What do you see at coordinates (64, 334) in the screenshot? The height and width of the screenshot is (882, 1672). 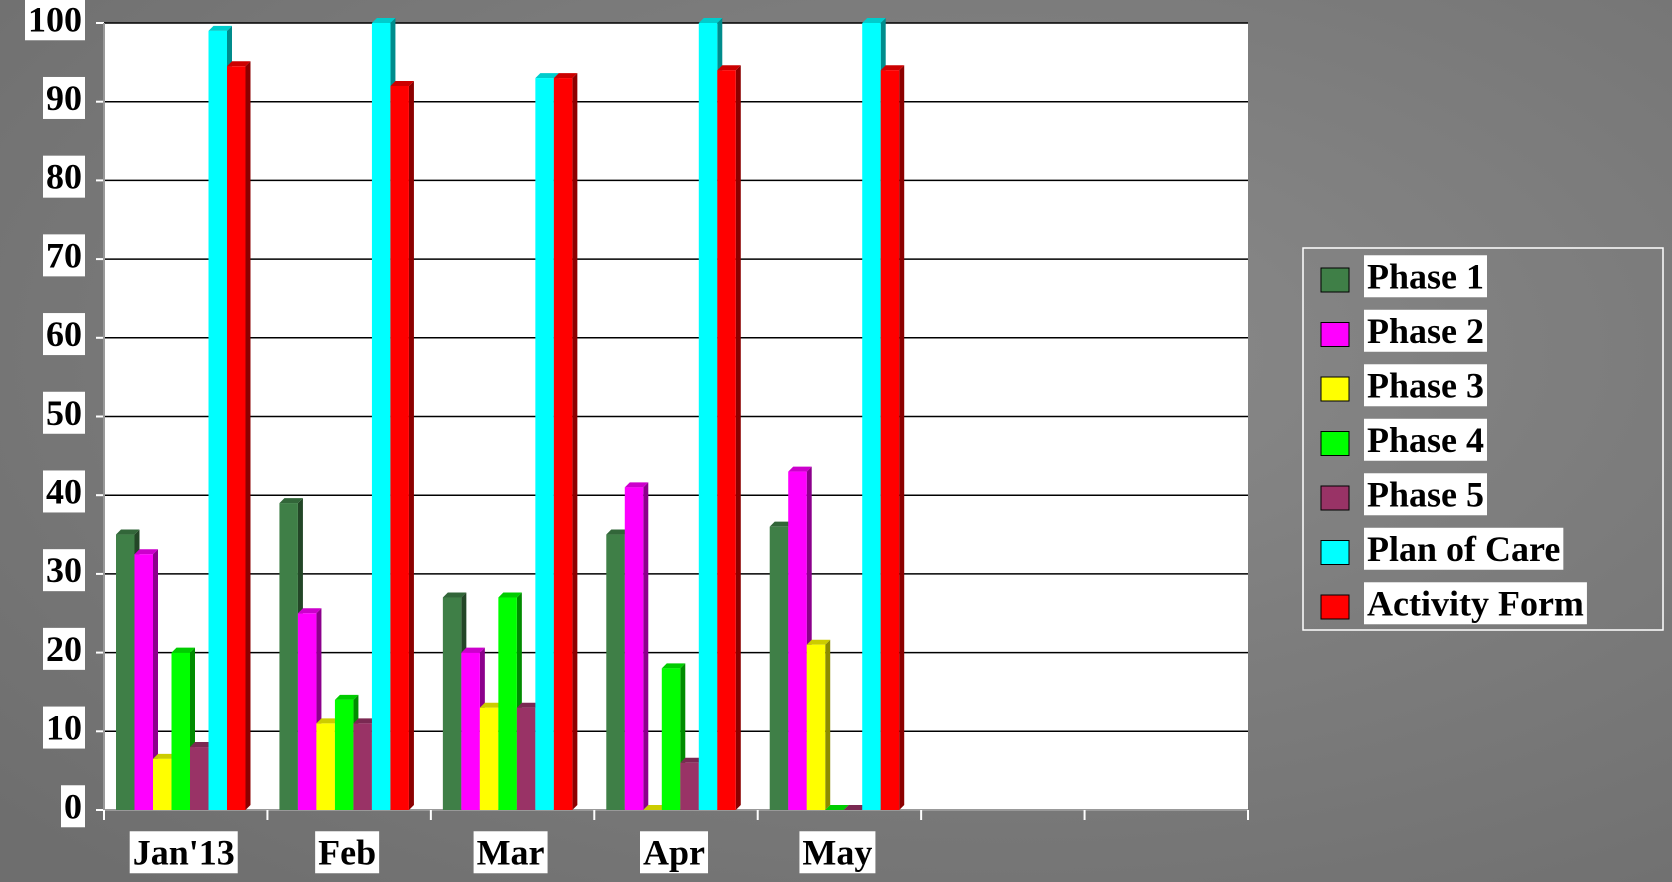 I see `y-tick-label: 60` at bounding box center [64, 334].